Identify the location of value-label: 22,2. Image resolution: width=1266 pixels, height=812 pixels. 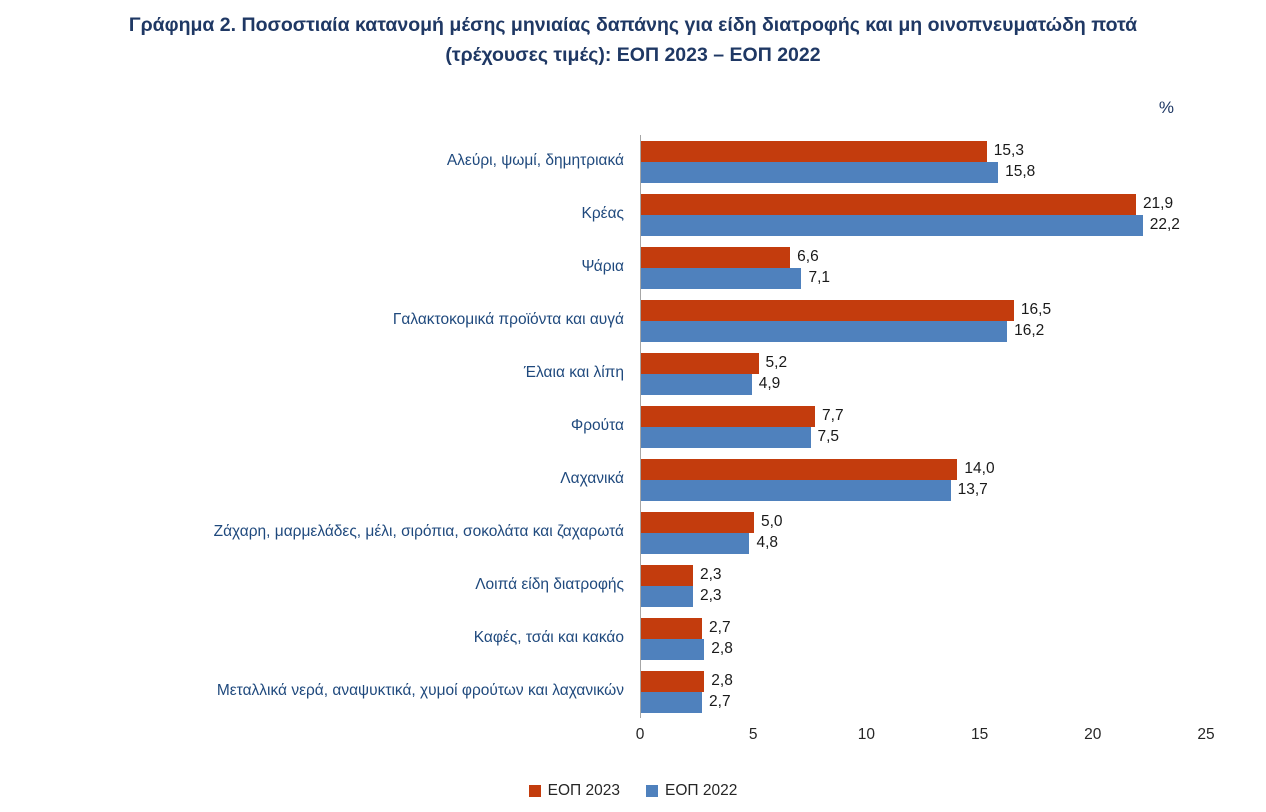
(1164, 224).